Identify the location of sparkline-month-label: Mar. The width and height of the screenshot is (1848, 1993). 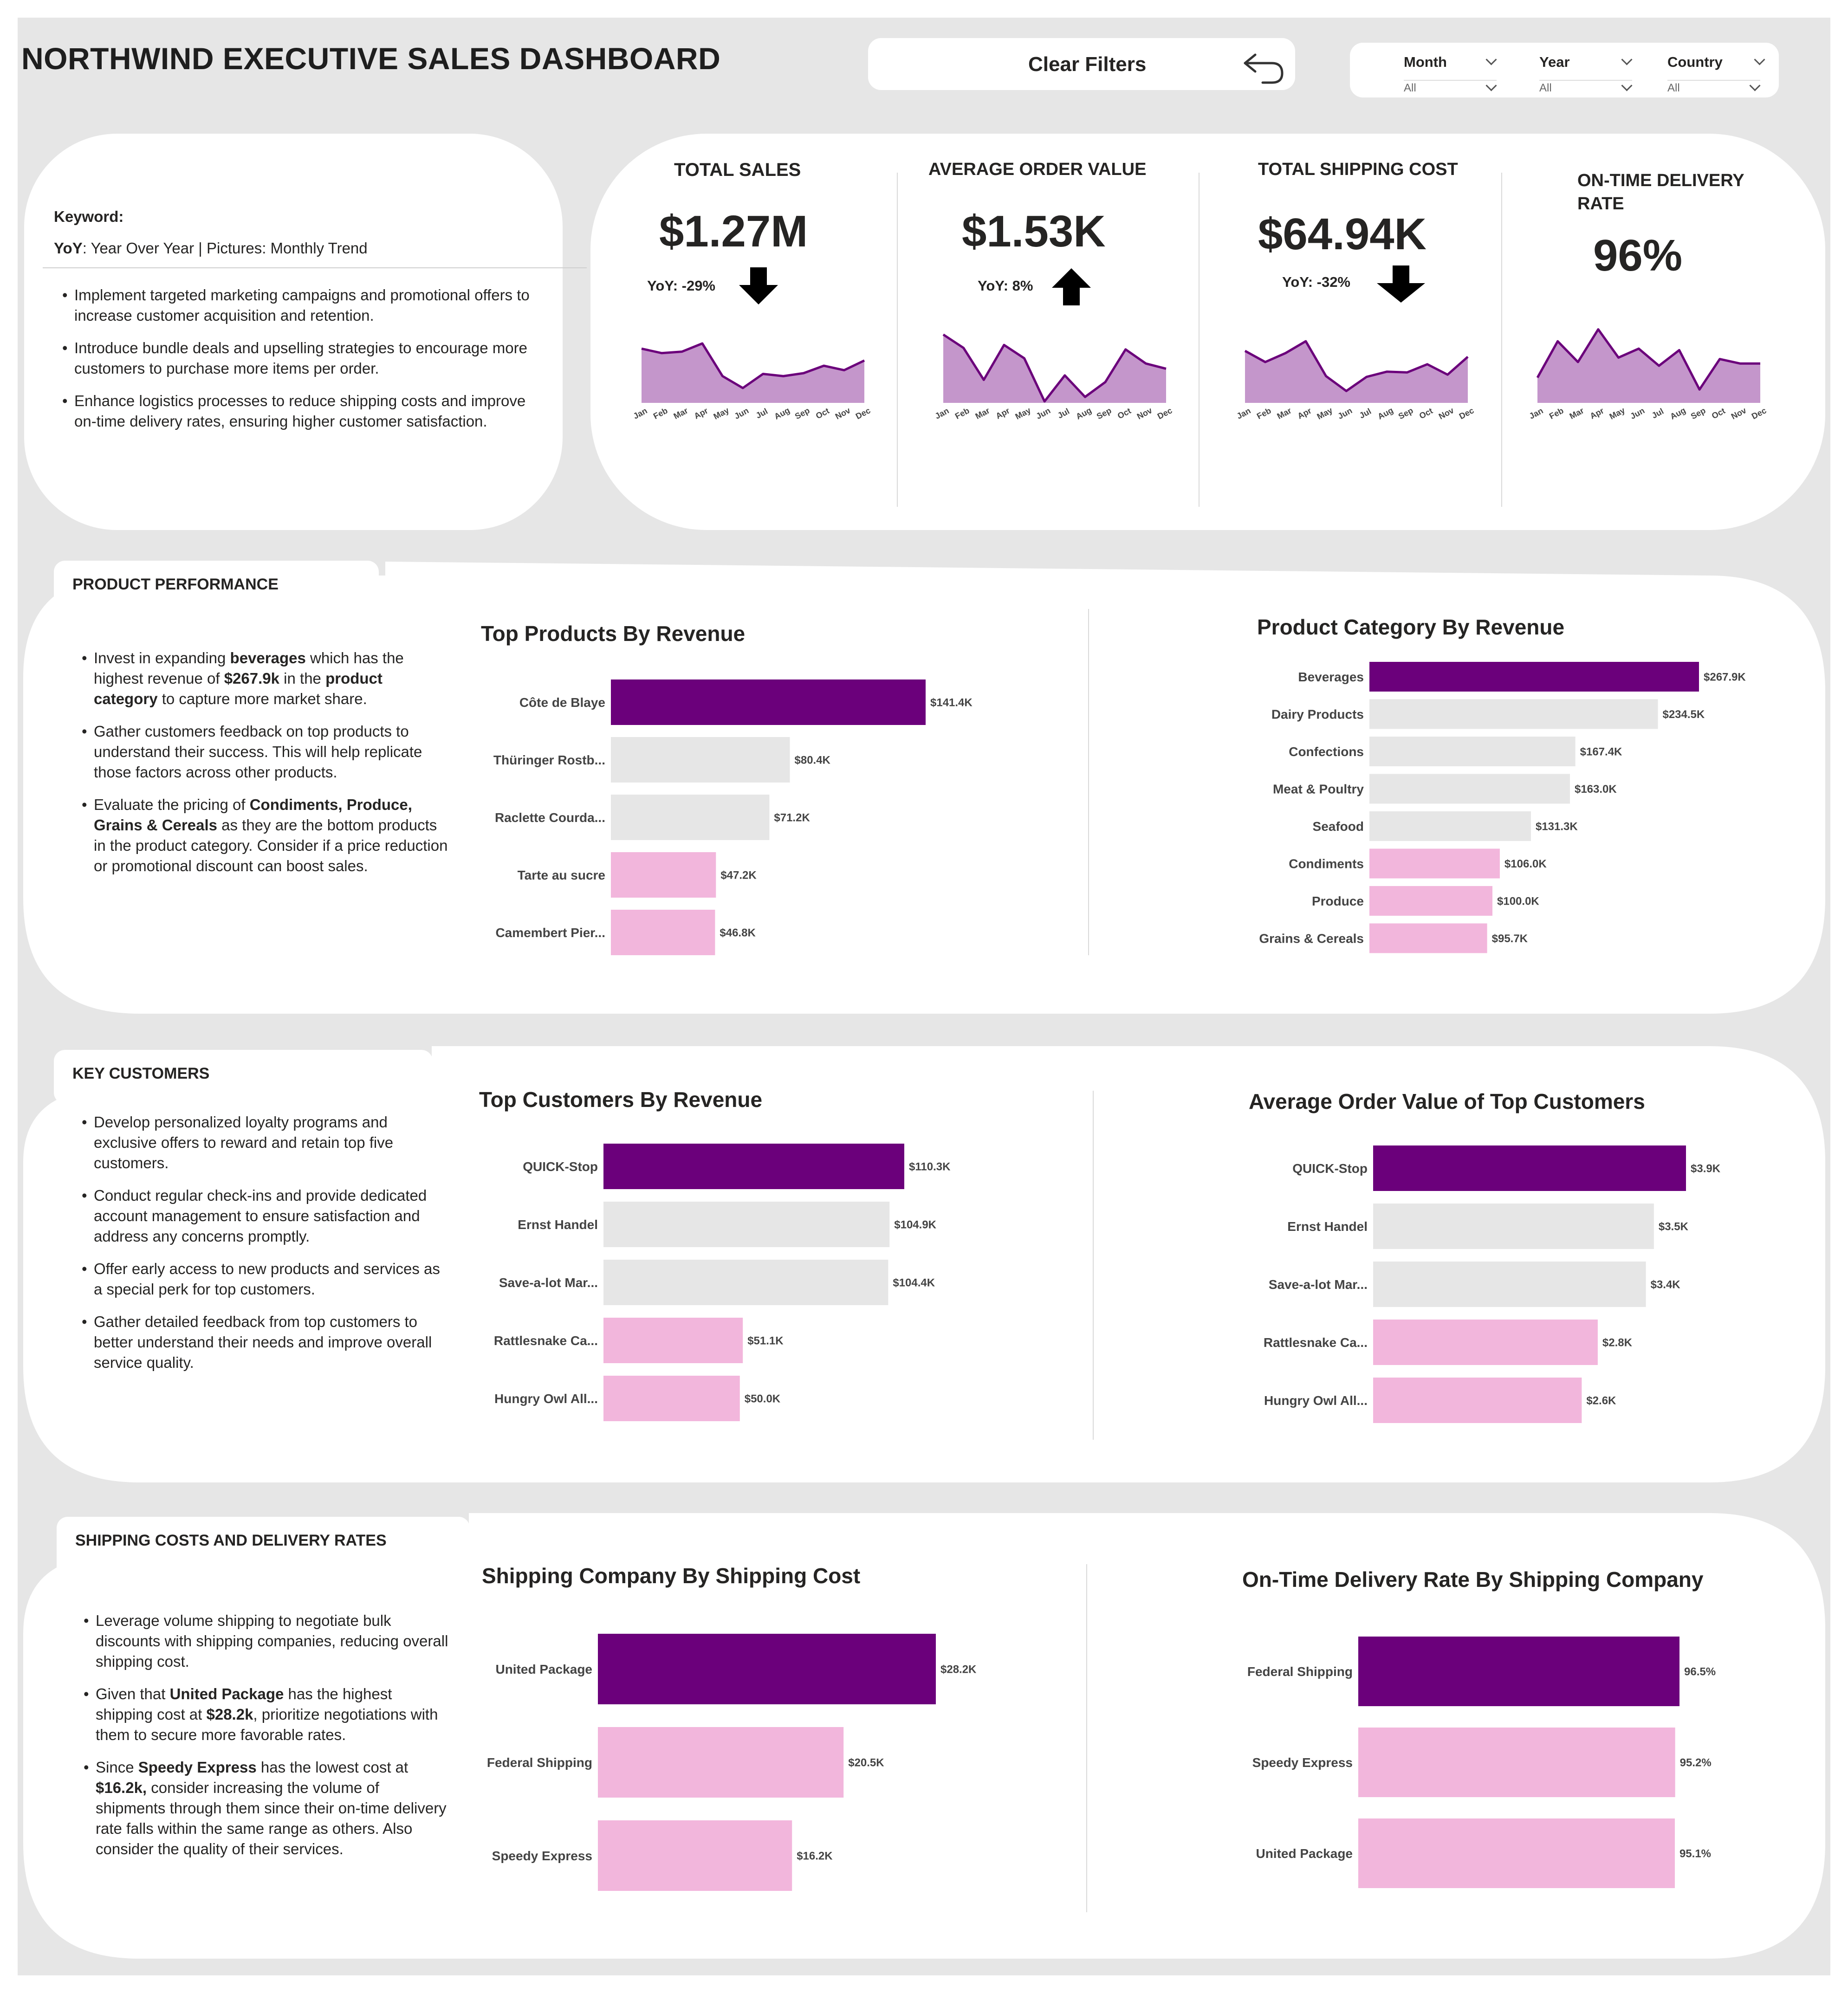
(1577, 413).